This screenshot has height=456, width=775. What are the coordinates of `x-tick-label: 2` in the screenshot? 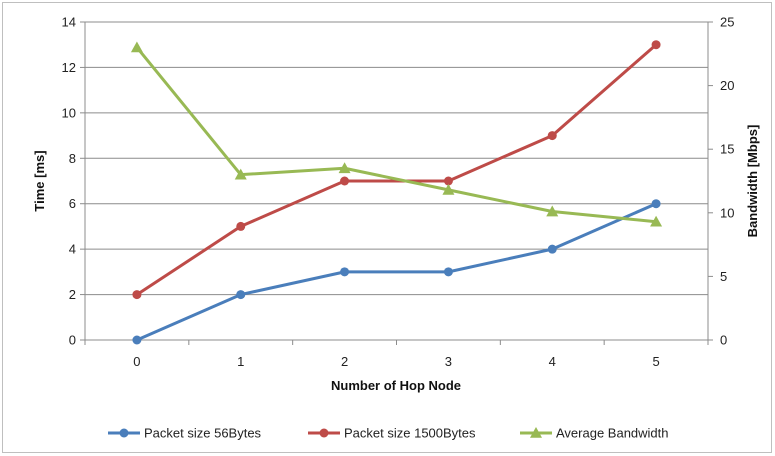 It's located at (344, 361).